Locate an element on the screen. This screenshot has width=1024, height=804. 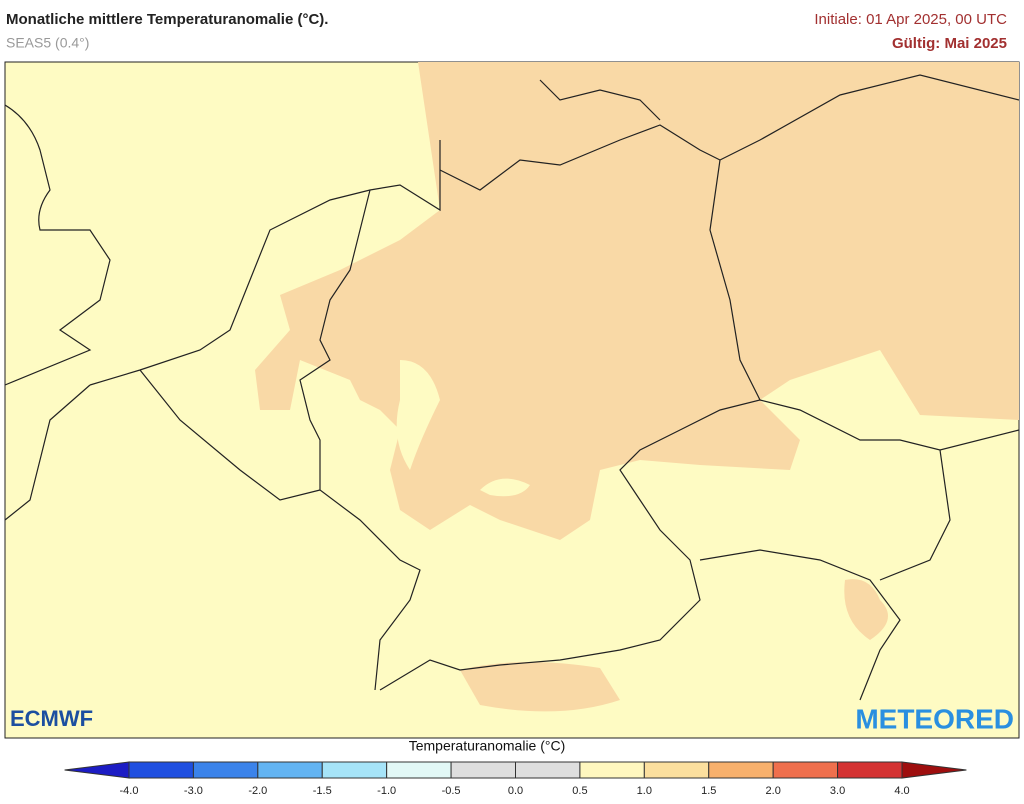
colorbar-tick-label: -3.0 is located at coordinates (193, 791).